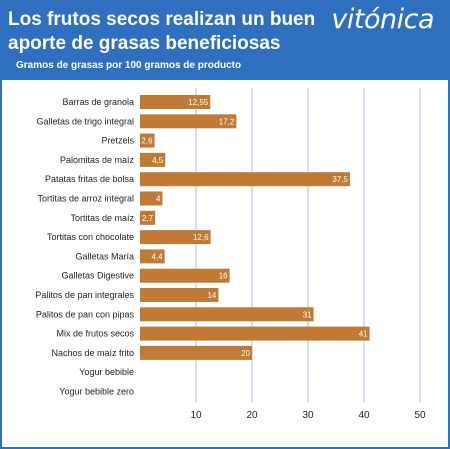  What do you see at coordinates (97, 160) in the screenshot?
I see `category-label: Palomitas de maíz` at bounding box center [97, 160].